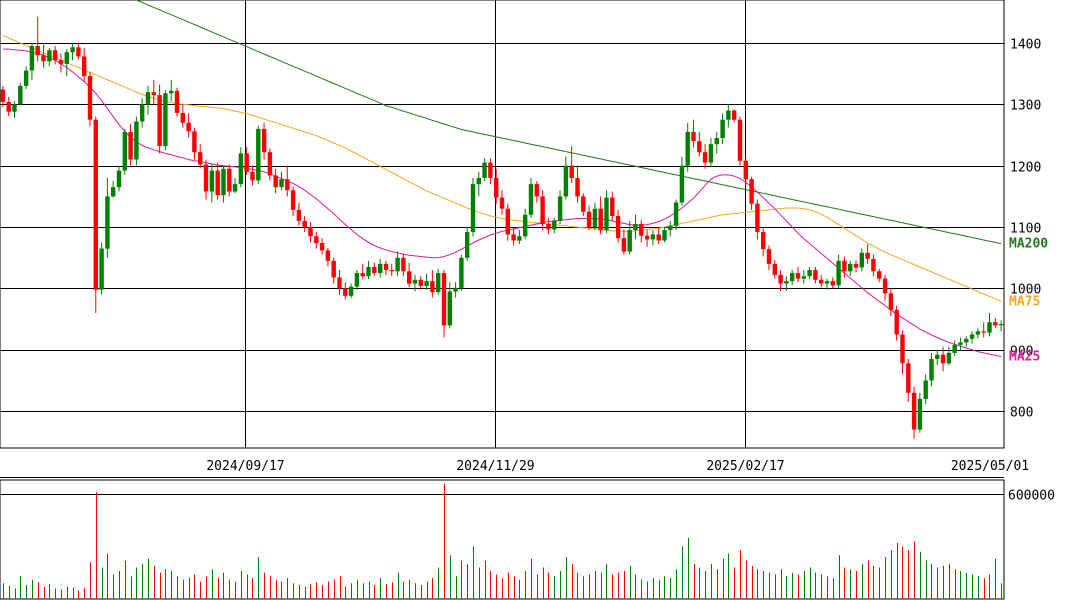 Image resolution: width=1065 pixels, height=600 pixels. I want to click on price-axis: 800 900 1000 1100 1200 1300 1400, so click(1025, 229).